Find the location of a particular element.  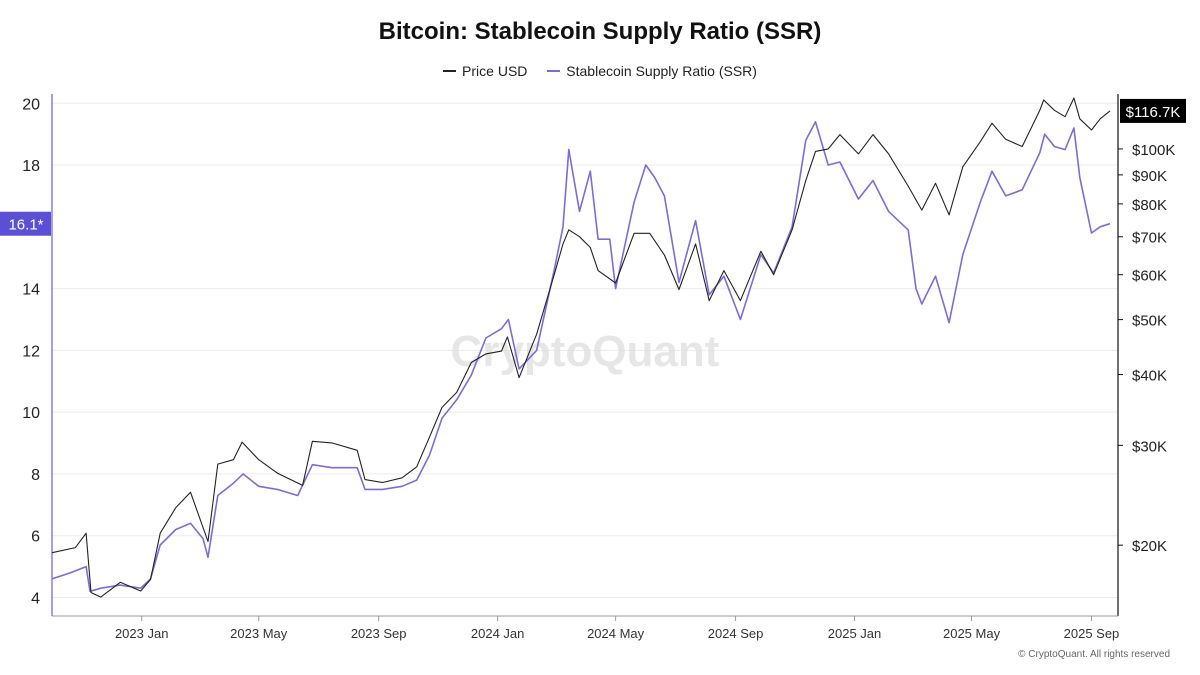

y-right-tick-label-0: $20K is located at coordinates (1149, 546).